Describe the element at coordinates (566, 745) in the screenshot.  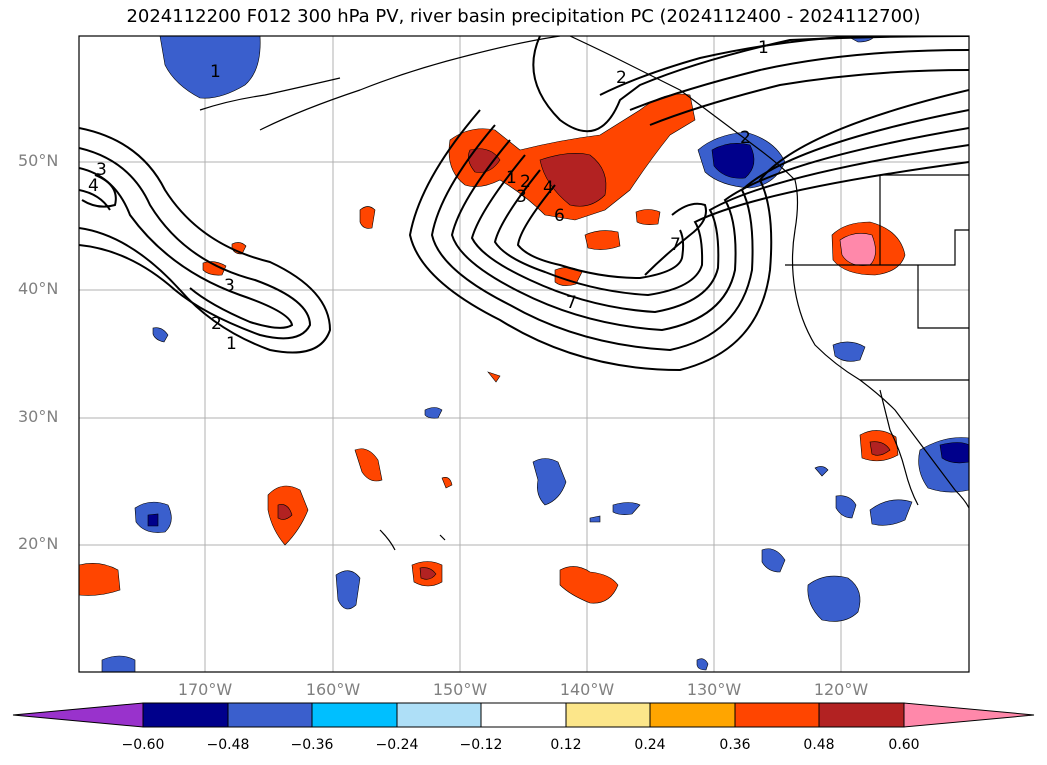
I see `colorbar-tick: 0.12` at that location.